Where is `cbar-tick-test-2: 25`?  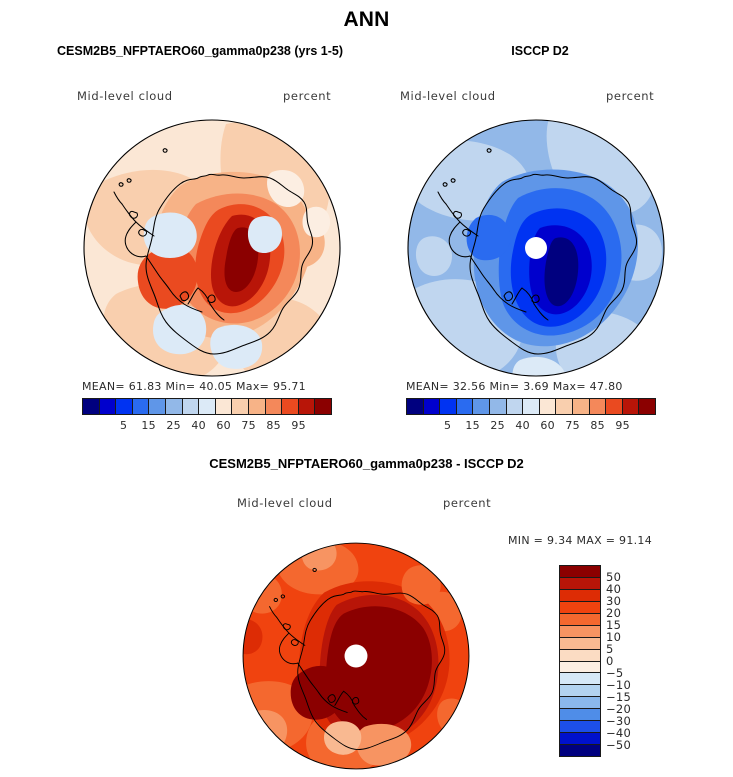
cbar-tick-test-2: 25 is located at coordinates (173, 425).